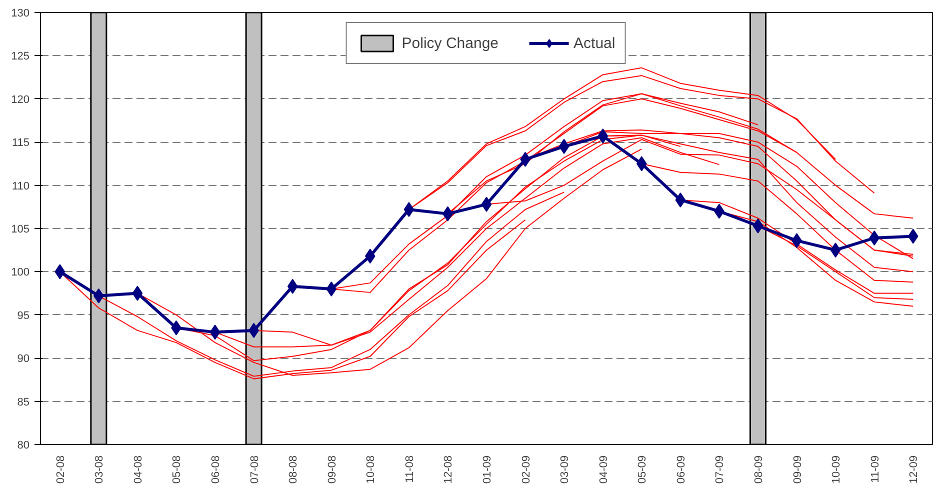 Image resolution: width=942 pixels, height=486 pixels. What do you see at coordinates (177, 469) in the screenshot?
I see `x-tick-label: 05-08` at bounding box center [177, 469].